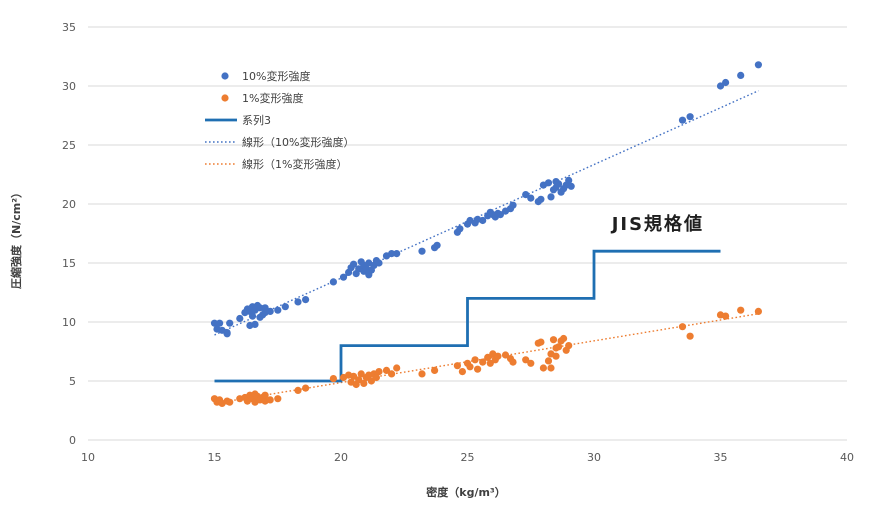  What do you see at coordinates (847, 457) in the screenshot?
I see `x-tick-label: 40` at bounding box center [847, 457].